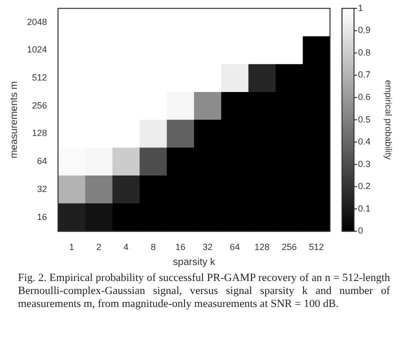  Describe the element at coordinates (40, 133) in the screenshot. I see `y-tick-label: 128` at that location.